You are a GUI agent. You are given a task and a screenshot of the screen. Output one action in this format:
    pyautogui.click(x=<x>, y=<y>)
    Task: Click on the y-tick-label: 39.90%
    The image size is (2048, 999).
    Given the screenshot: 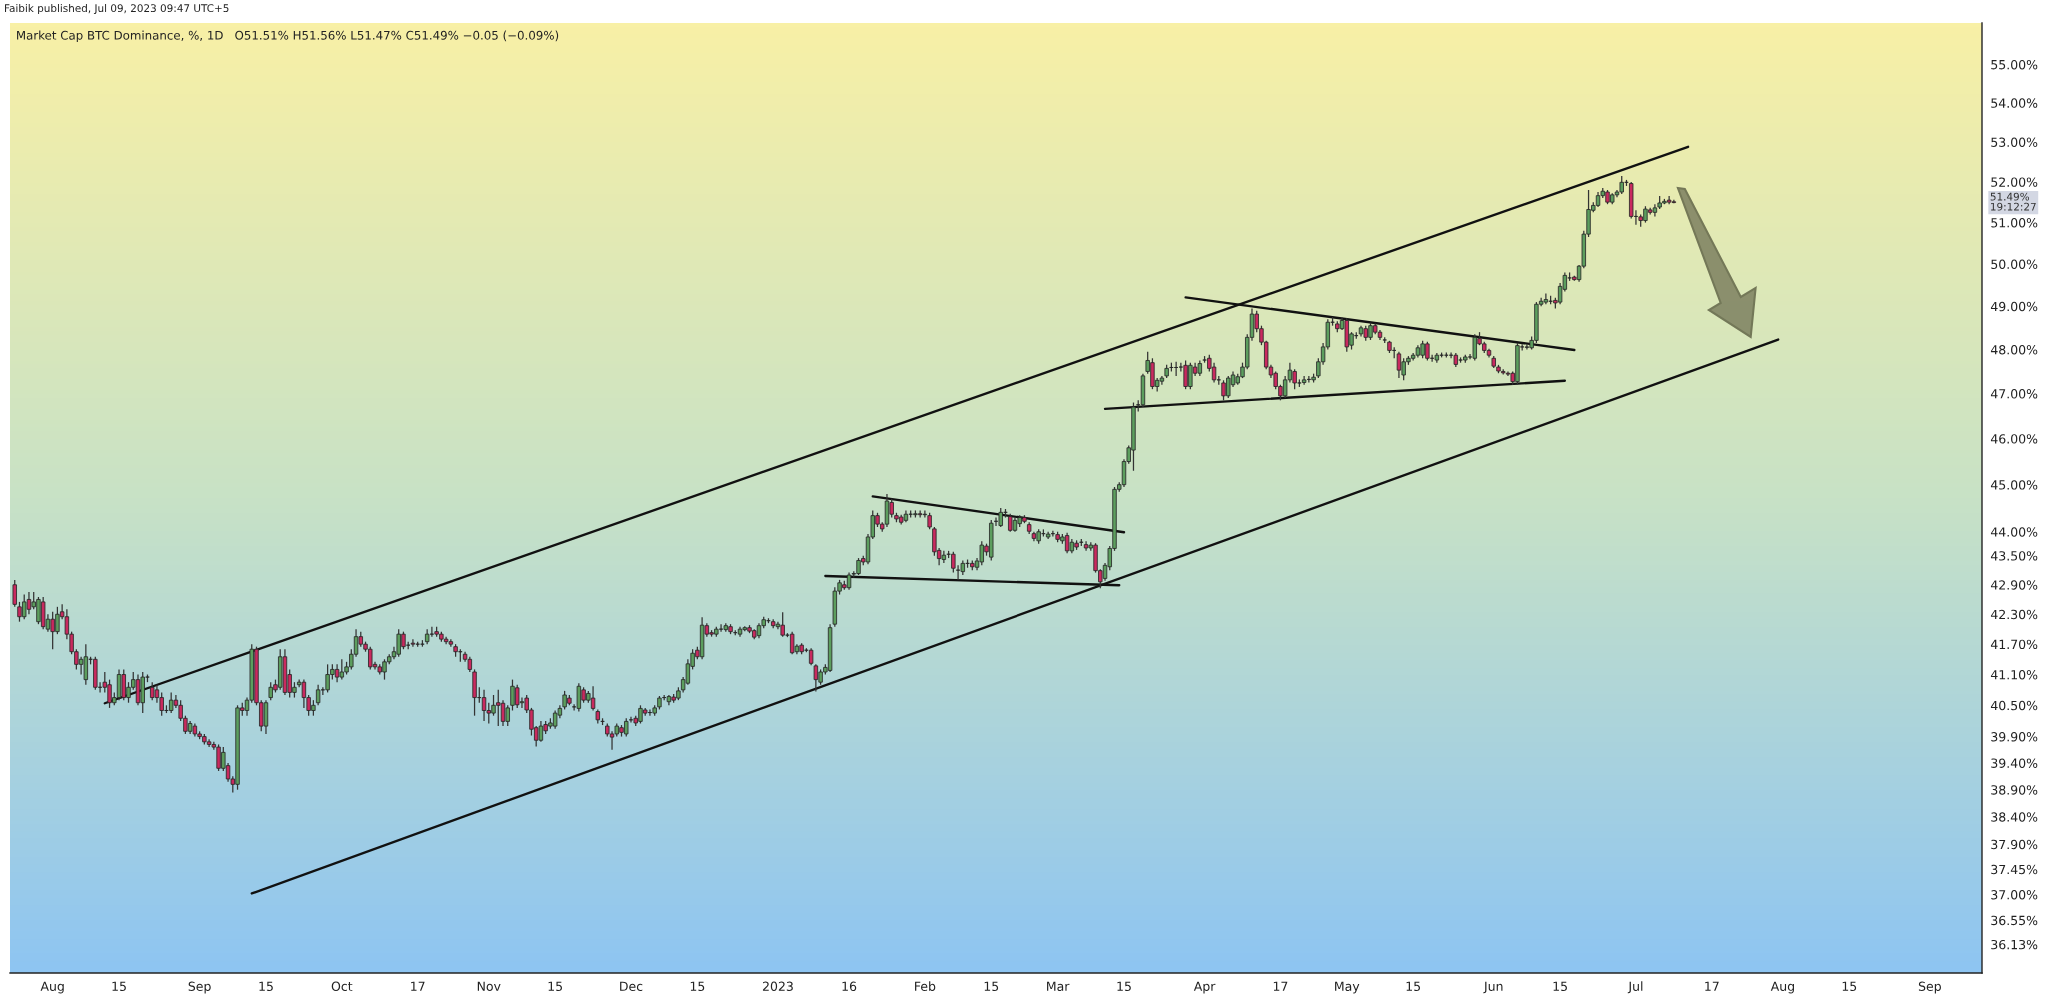 What is the action you would take?
    pyautogui.click(x=2014, y=737)
    